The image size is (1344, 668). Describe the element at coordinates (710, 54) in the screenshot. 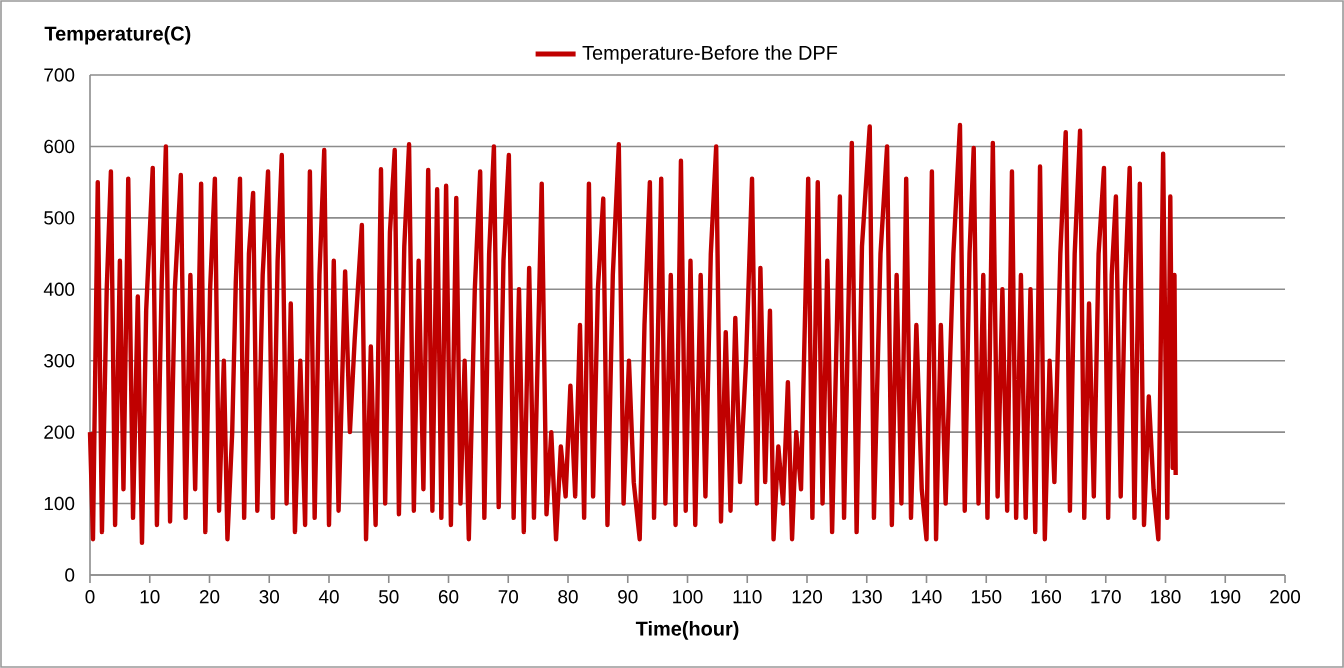

I see `legend-label: Temperature-Before the DPF` at that location.